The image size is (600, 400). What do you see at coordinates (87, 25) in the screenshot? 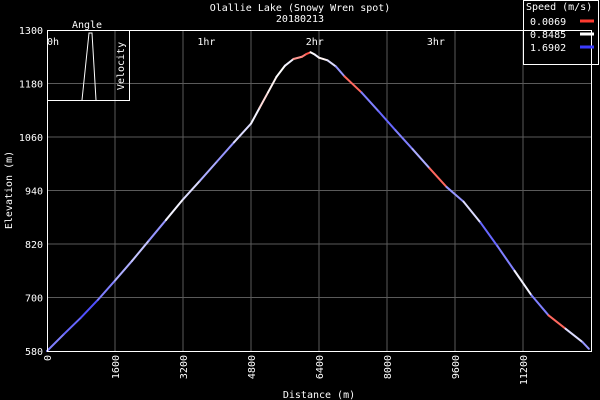
I see `inset-angle-label: Angle` at bounding box center [87, 25].